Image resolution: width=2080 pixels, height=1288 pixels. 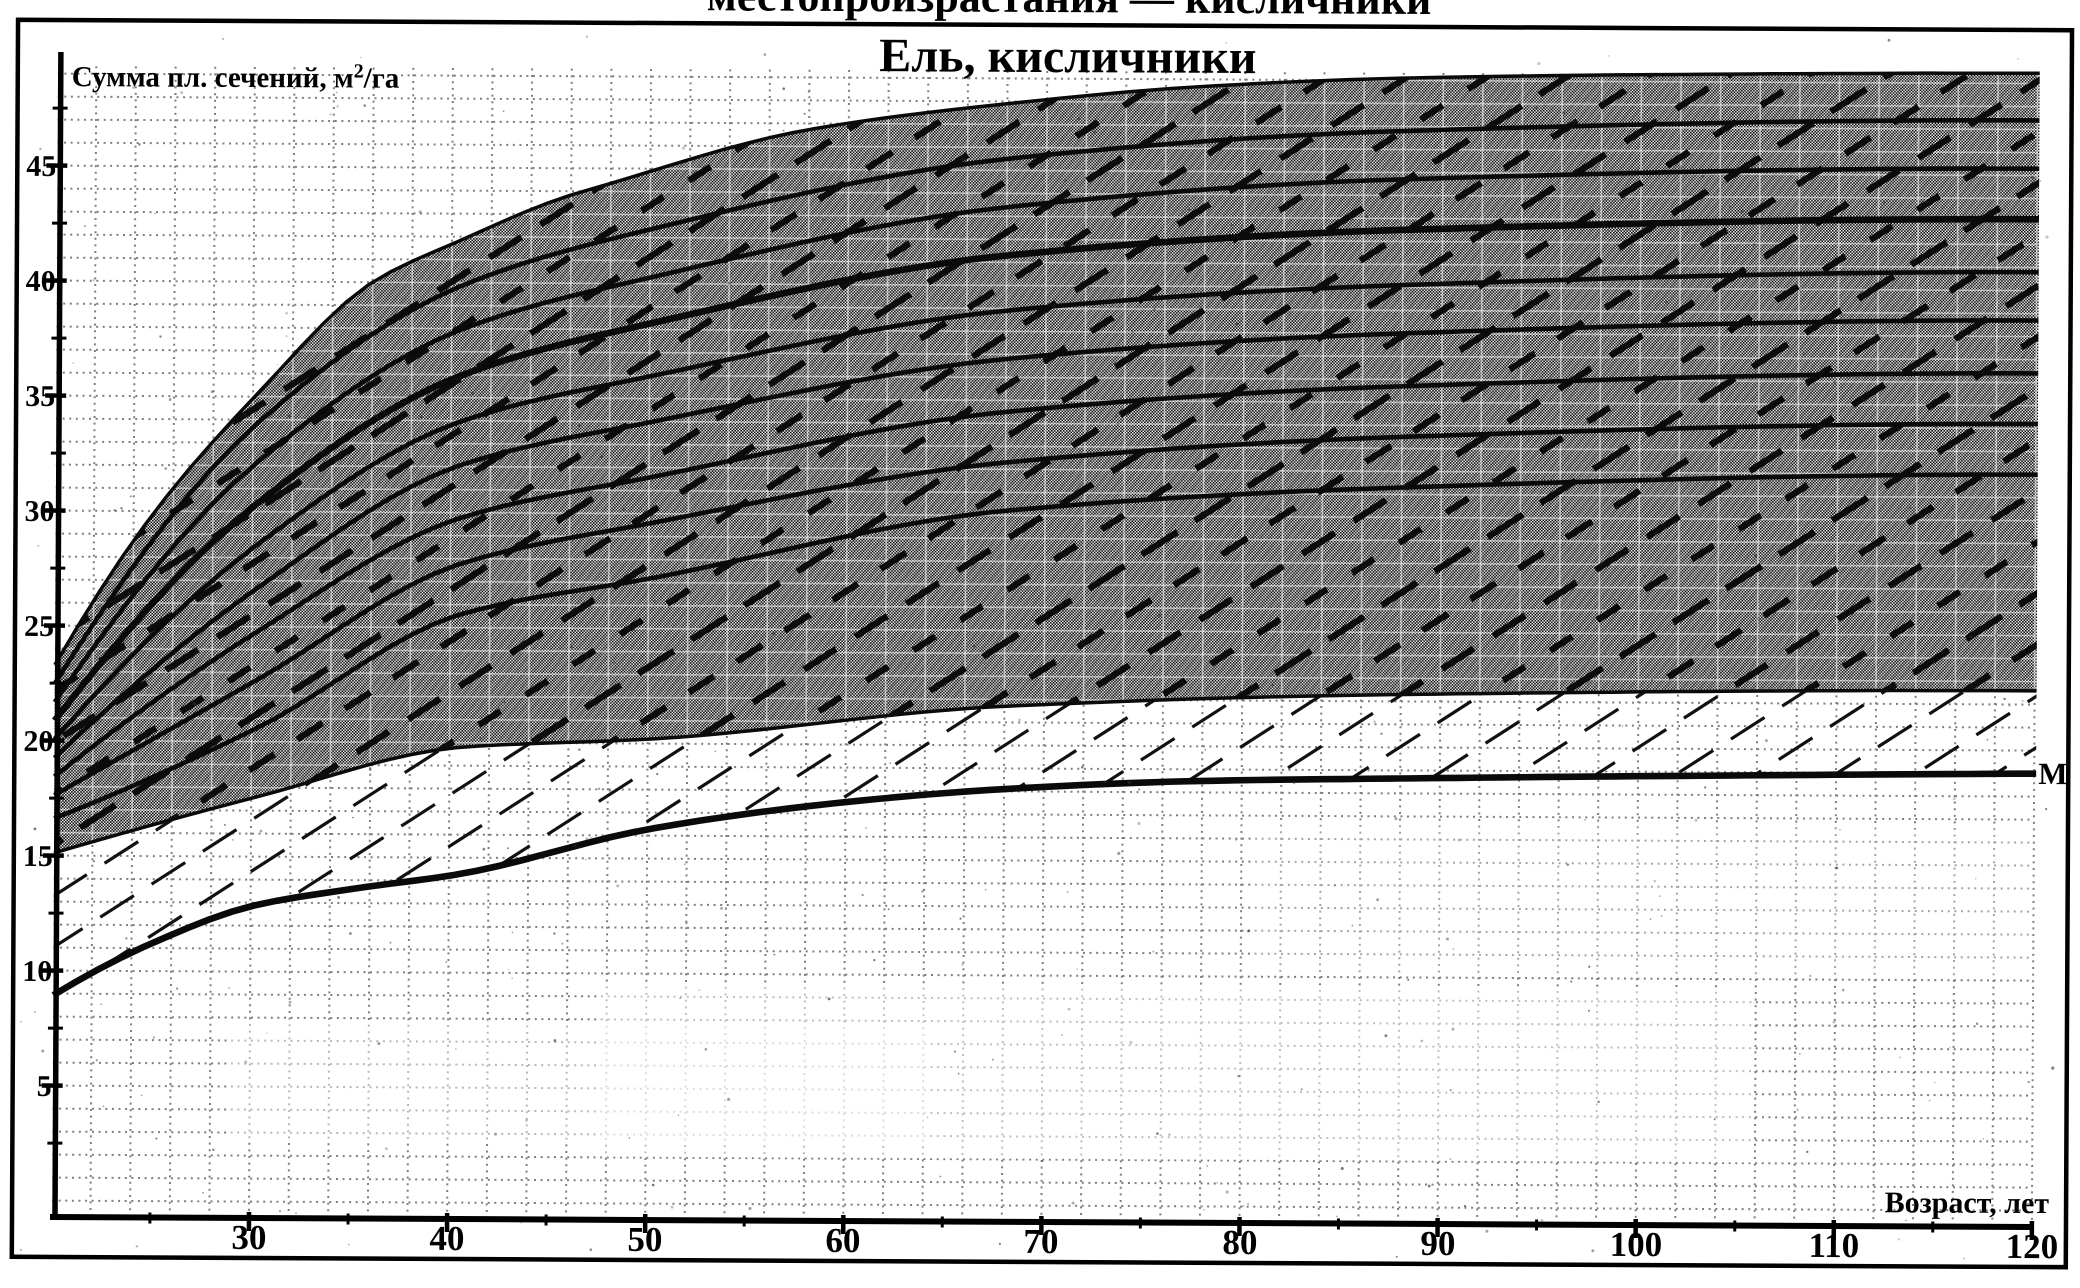 What do you see at coordinates (38, 856) in the screenshot?
I see `svg-text: 15` at bounding box center [38, 856].